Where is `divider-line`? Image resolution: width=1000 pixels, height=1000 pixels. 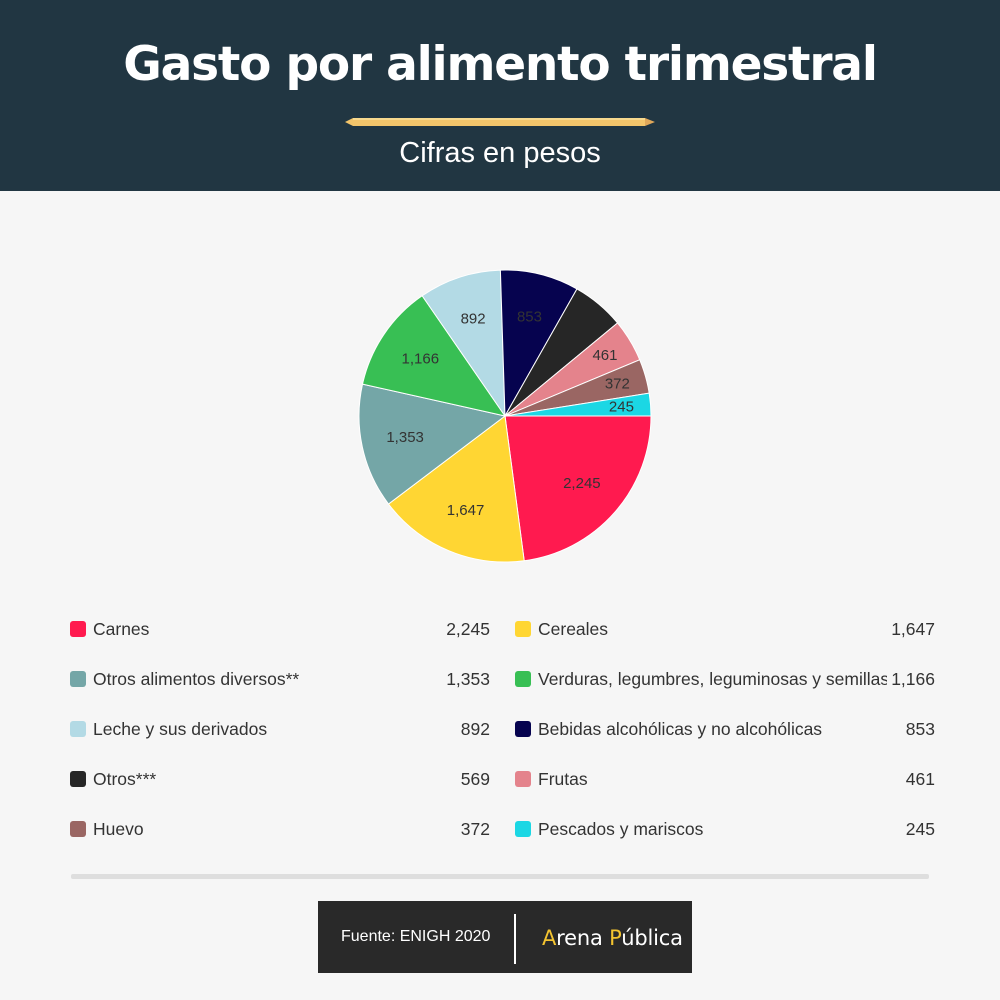
divider-line is located at coordinates (500, 876).